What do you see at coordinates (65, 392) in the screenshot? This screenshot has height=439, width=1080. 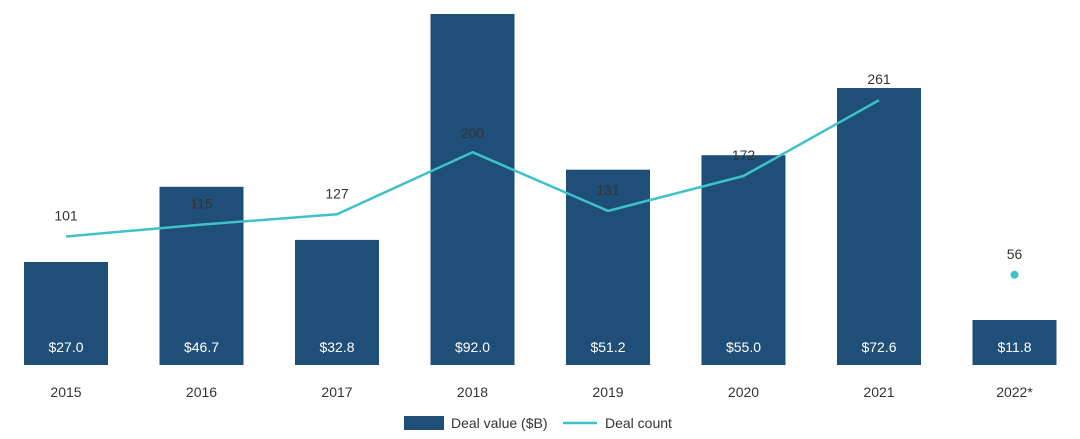 I see `x-tick-2015: 2015` at bounding box center [65, 392].